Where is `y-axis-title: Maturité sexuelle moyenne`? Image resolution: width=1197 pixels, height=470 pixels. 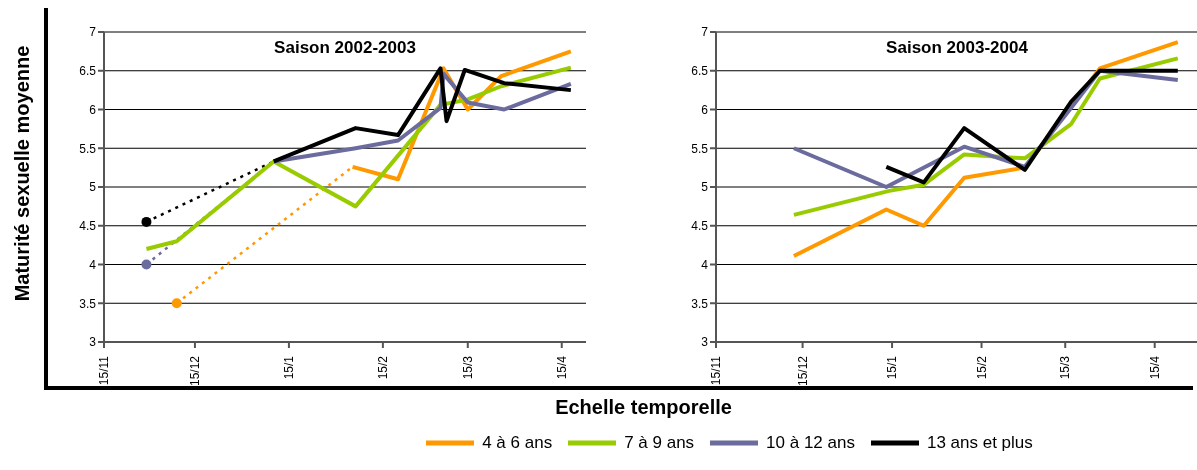
y-axis-title: Maturité sexuelle moyenne is located at coordinates (23, 173).